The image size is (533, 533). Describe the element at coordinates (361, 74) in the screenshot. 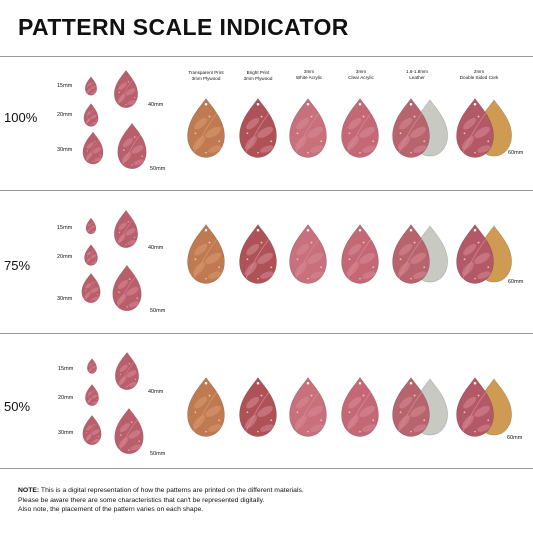

I see `material-label-clear-acrylic: 3mm Clear Acrylic` at that location.